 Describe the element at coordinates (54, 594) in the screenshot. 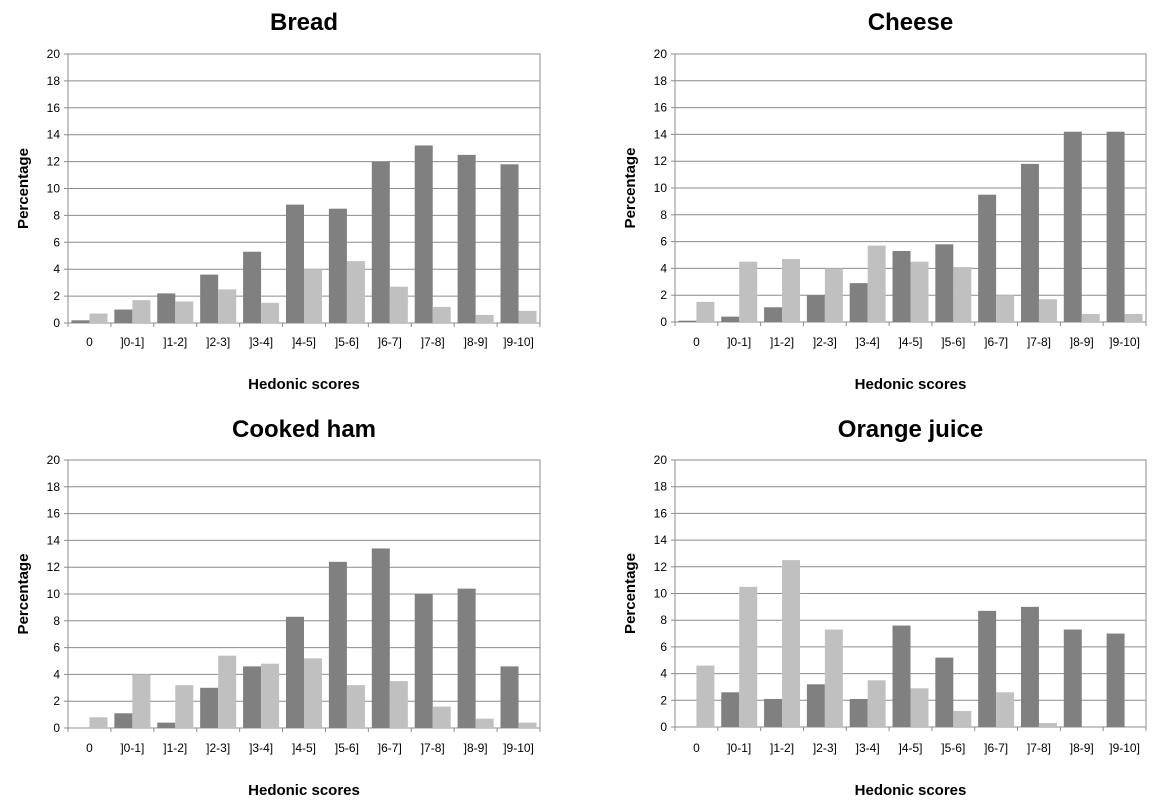

I see `y-tick-label: 10` at that location.